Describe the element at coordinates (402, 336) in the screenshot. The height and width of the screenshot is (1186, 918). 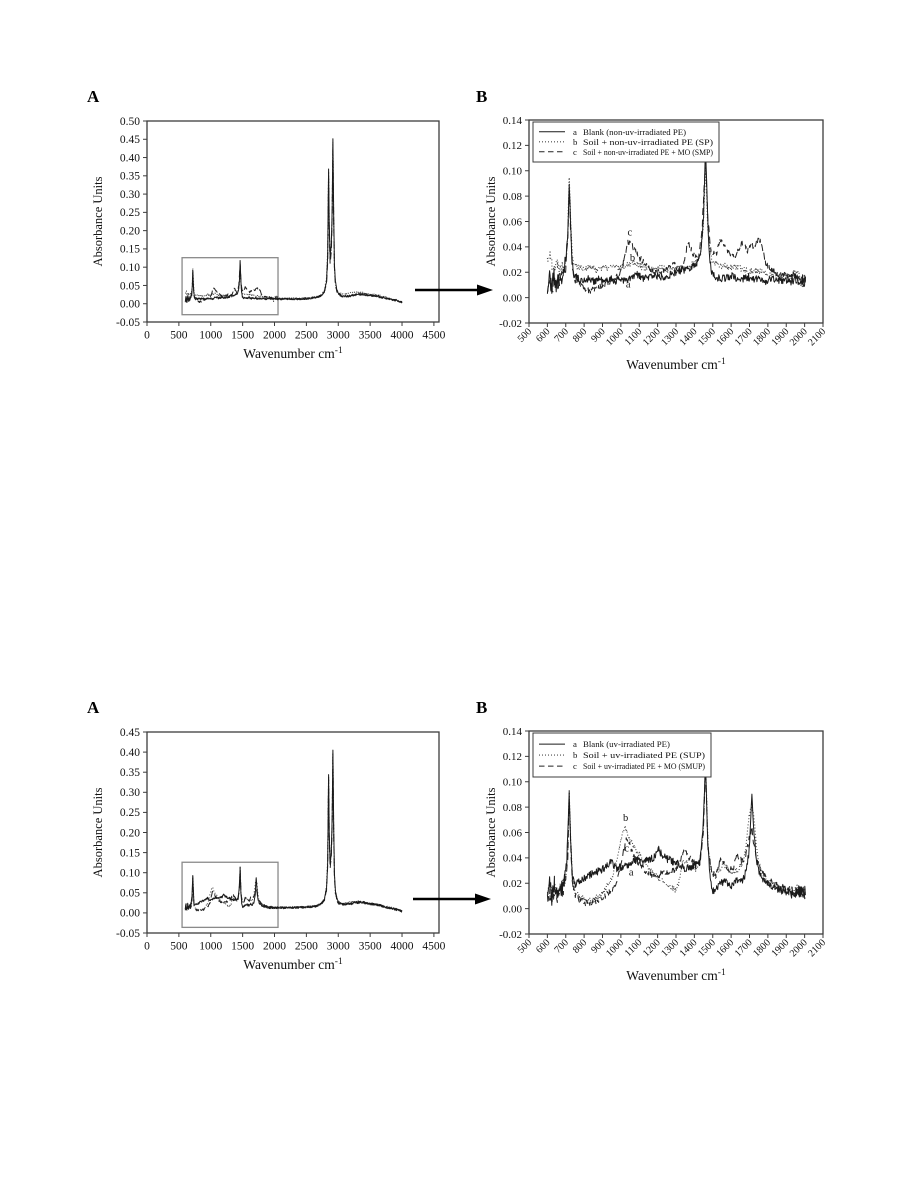
I see `x-tick-label: 4000` at that location.